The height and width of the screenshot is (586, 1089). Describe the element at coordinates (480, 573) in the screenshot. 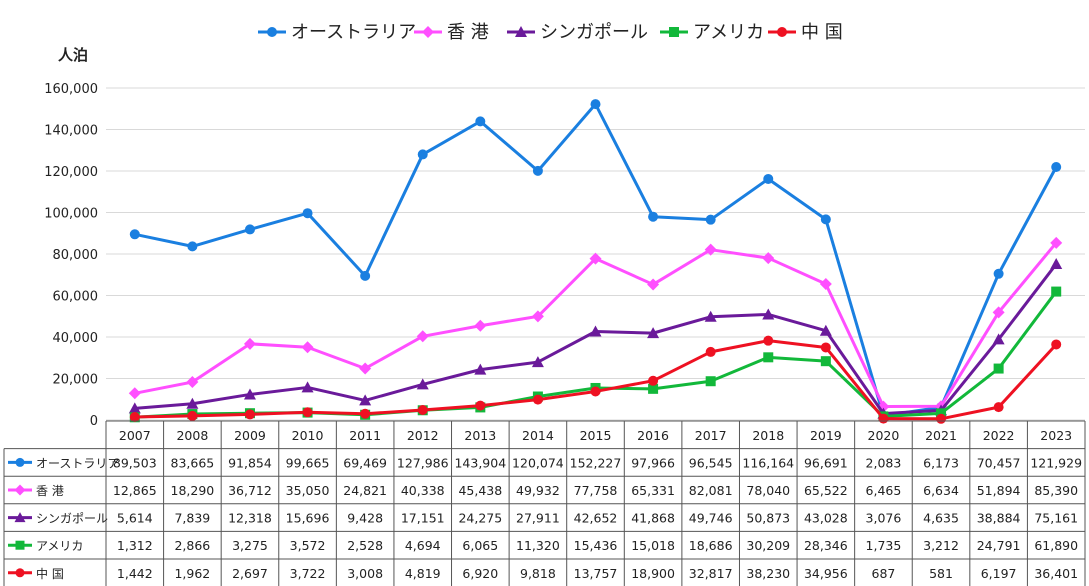

I see `table-cell: 6,920` at that location.